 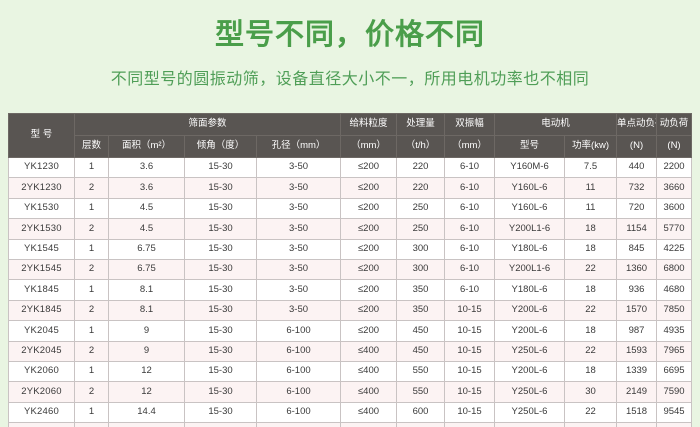 What do you see at coordinates (530, 229) in the screenshot?
I see `cell-motor-model: Y200L1-6` at bounding box center [530, 229].